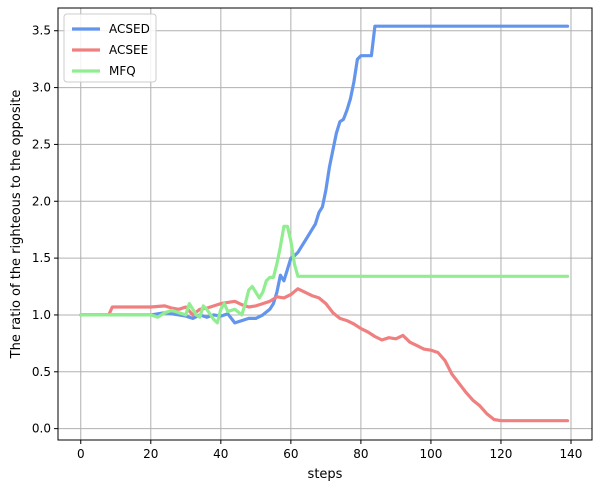  I want to click on legend: ACSED ACSEE MFQ, so click(110, 48).